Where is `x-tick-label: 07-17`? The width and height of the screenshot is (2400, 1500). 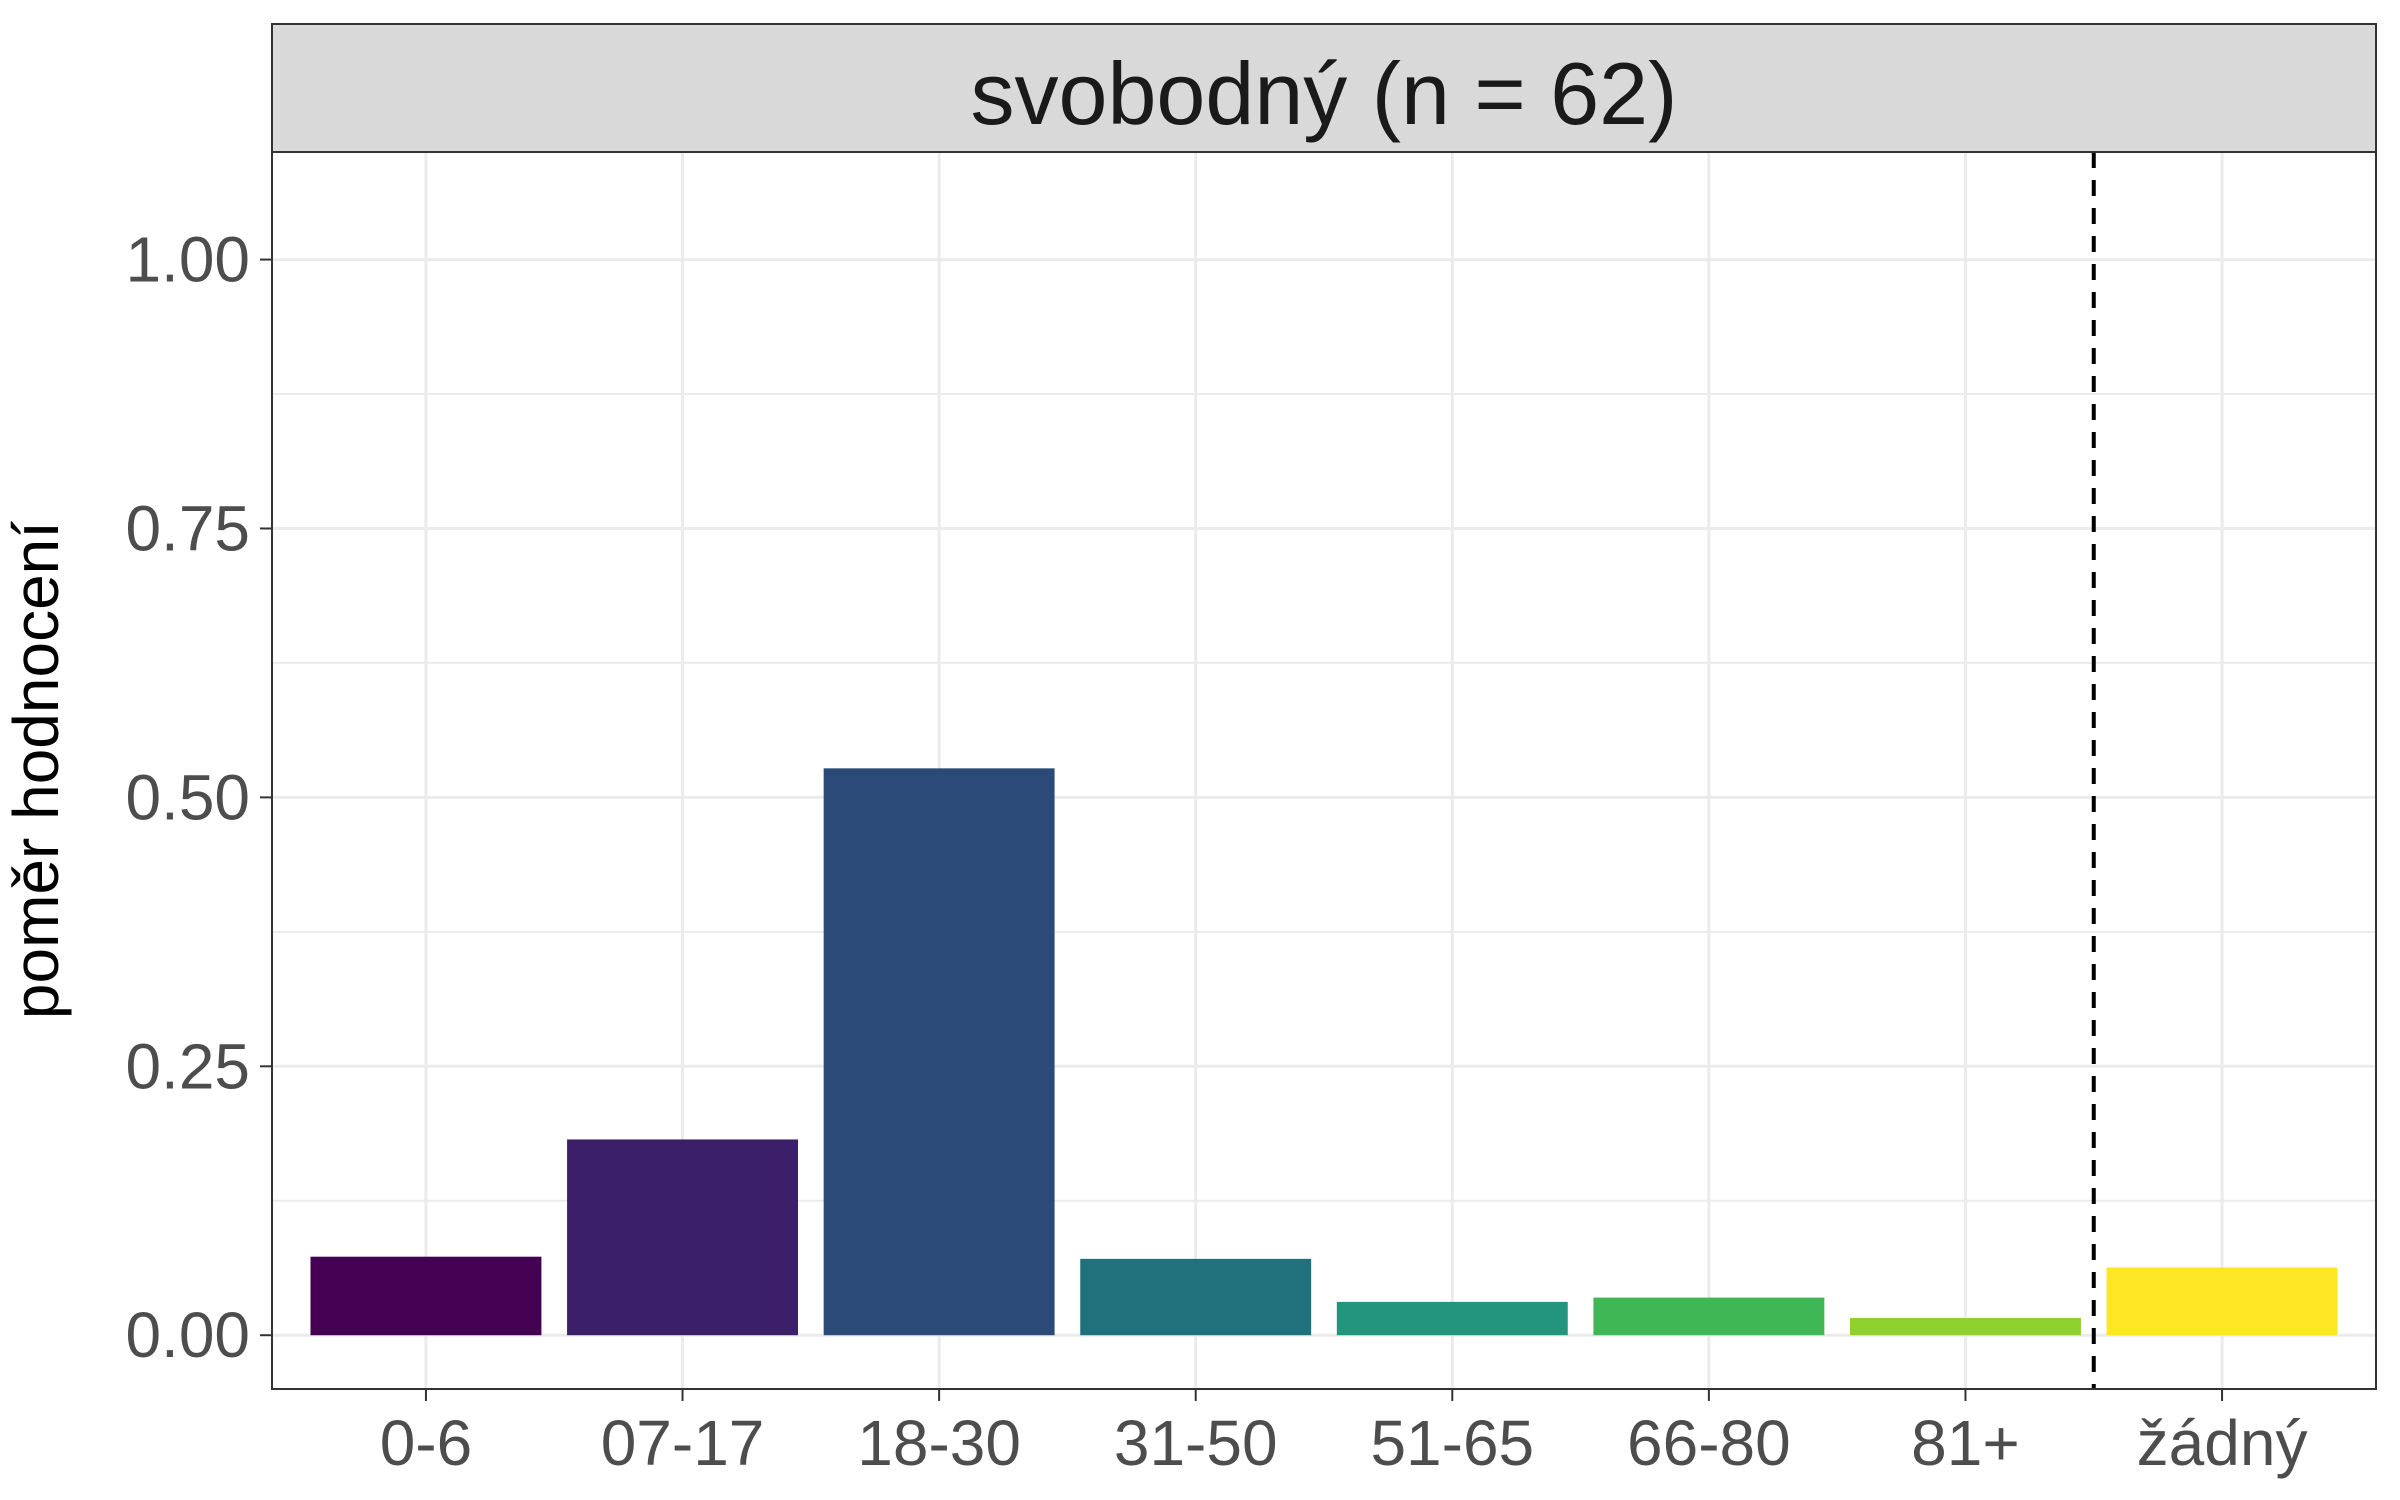
x-tick-label: 07-17 is located at coordinates (683, 1443).